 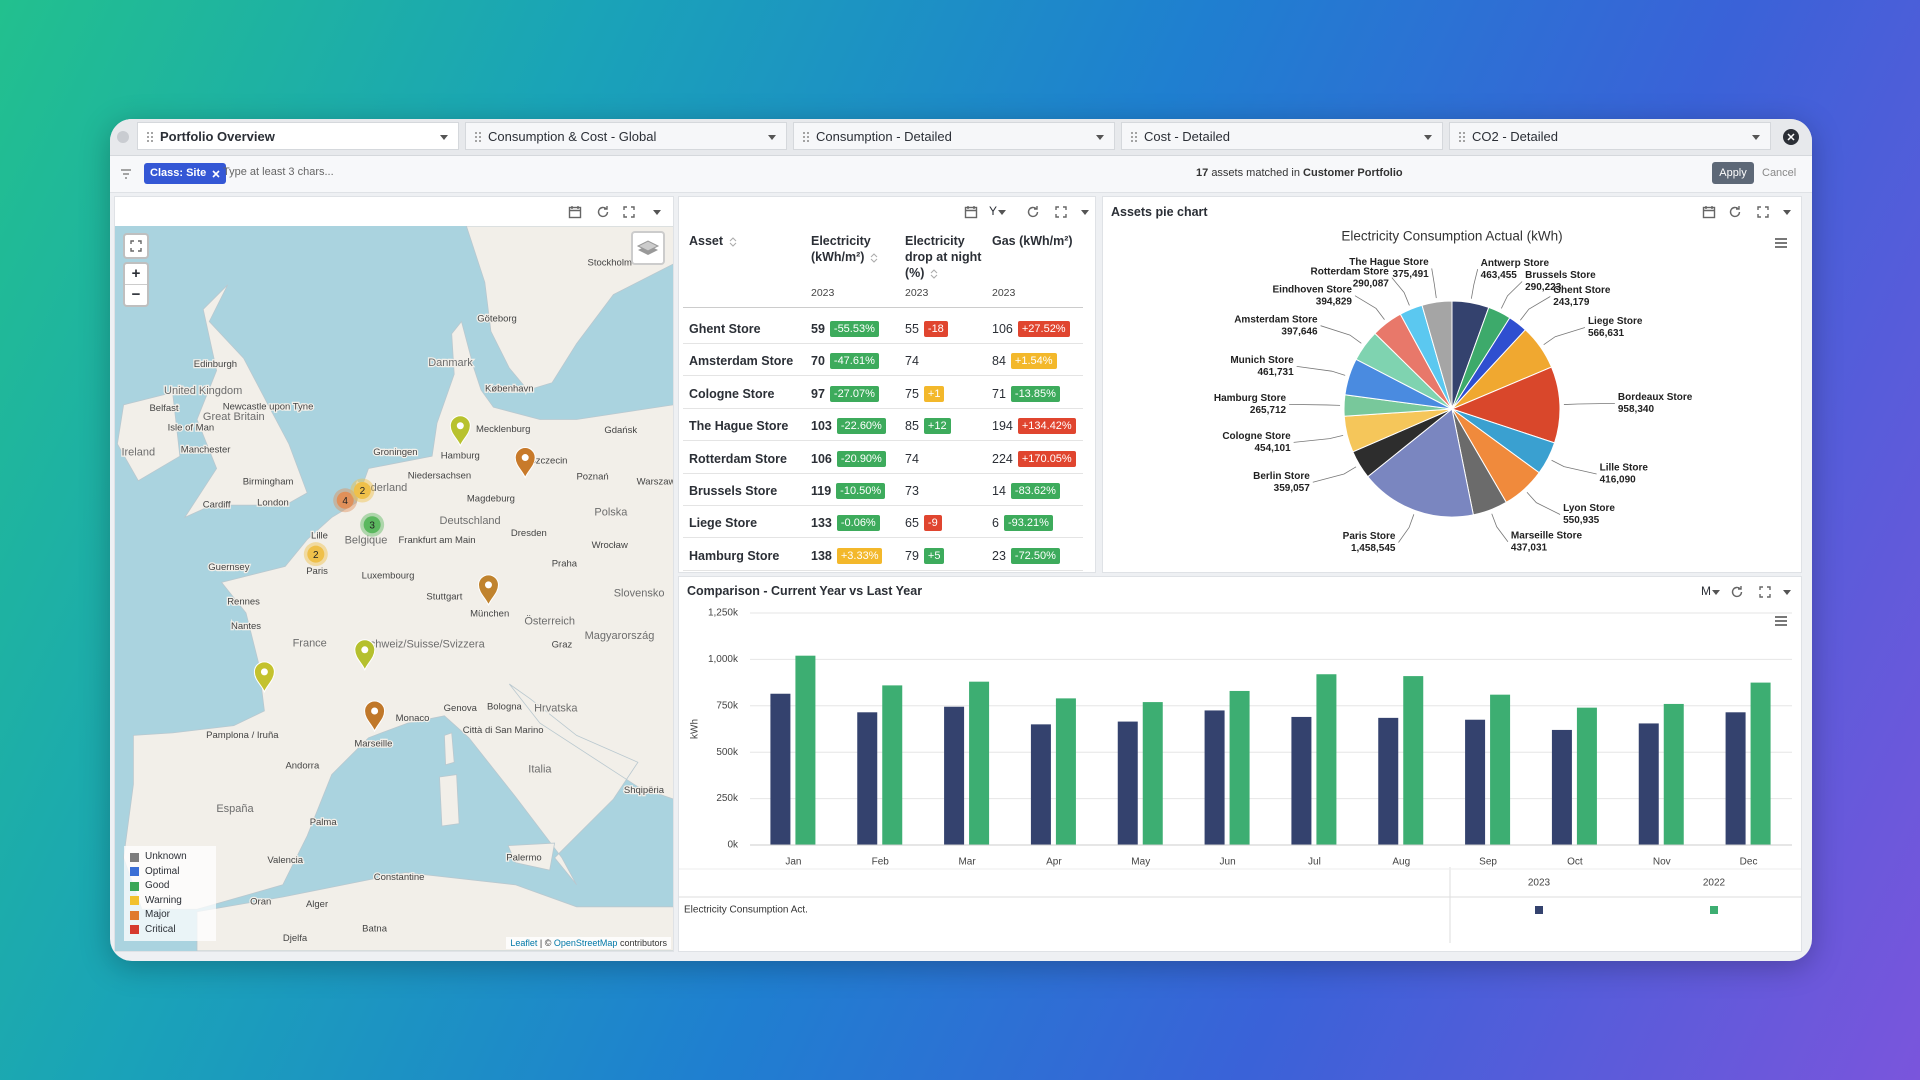 I want to click on map-place-label: Cardiff, so click(x=217, y=505).